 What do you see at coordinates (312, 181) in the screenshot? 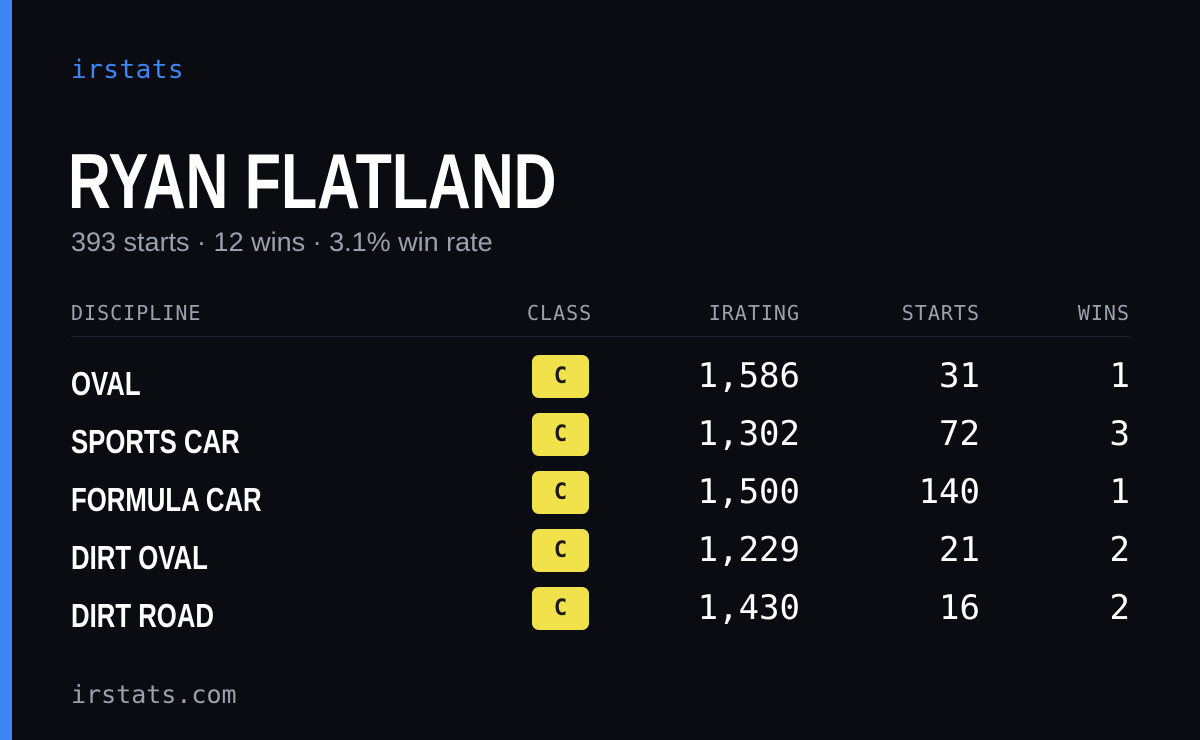
I see `driver-name: RYAN FLATLAND` at bounding box center [312, 181].